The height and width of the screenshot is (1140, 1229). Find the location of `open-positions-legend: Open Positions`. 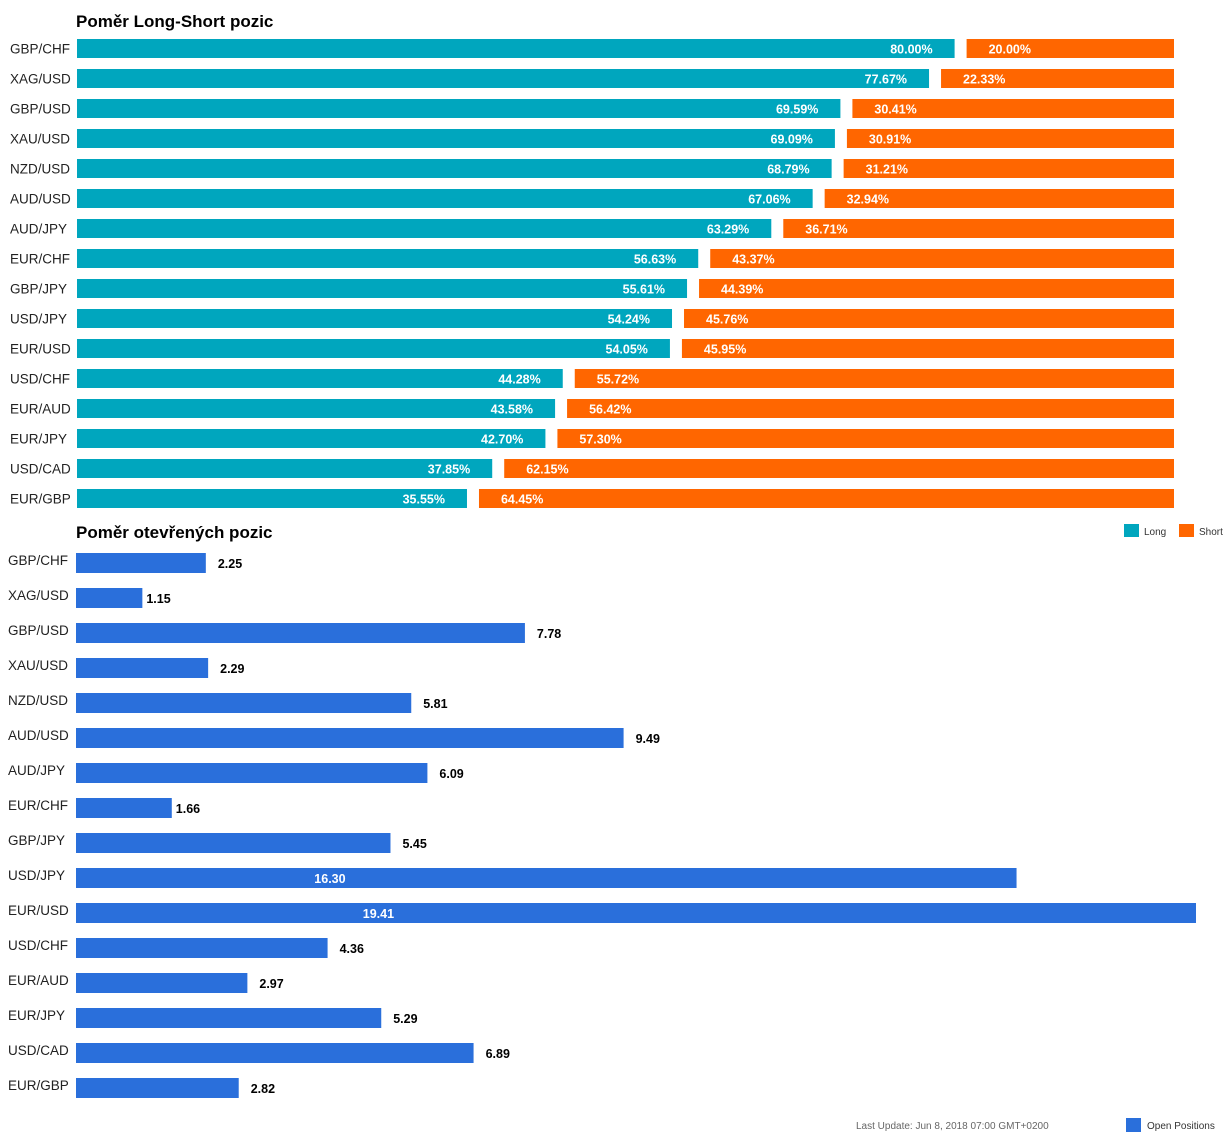

open-positions-legend: Open Positions is located at coordinates (1170, 1125).